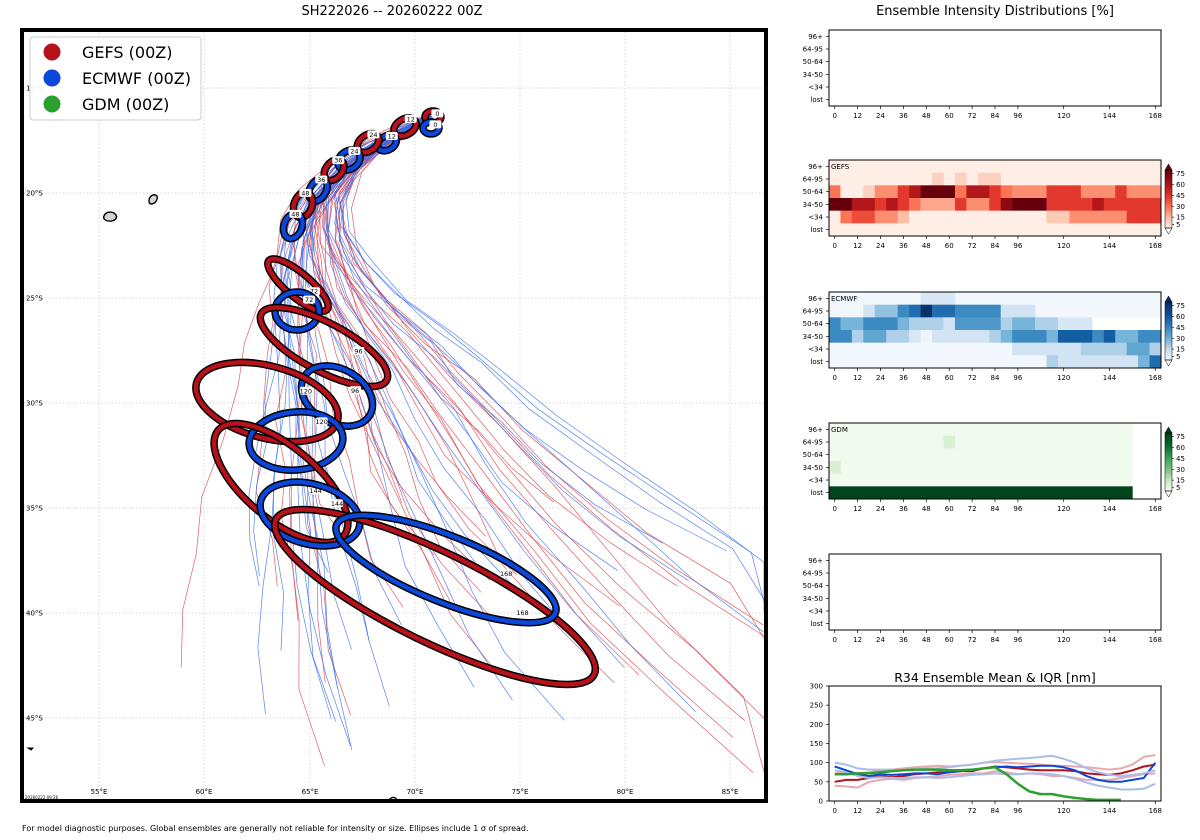  I want to click on r34-title: R34 Ensemble Mean & IQR [nm], so click(995, 677).